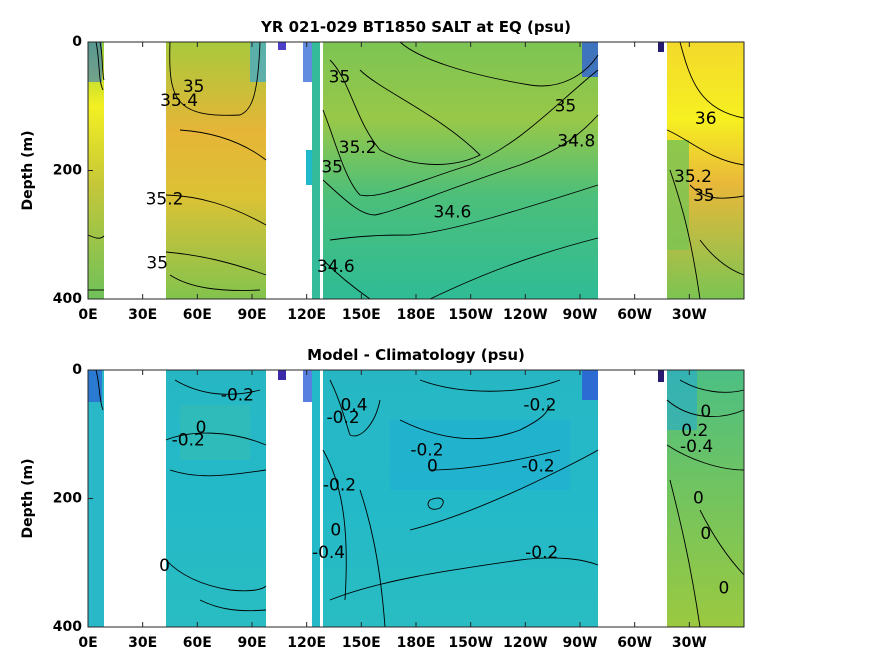  What do you see at coordinates (576, 142) in the screenshot?
I see `contour-label: 34.8` at bounding box center [576, 142].